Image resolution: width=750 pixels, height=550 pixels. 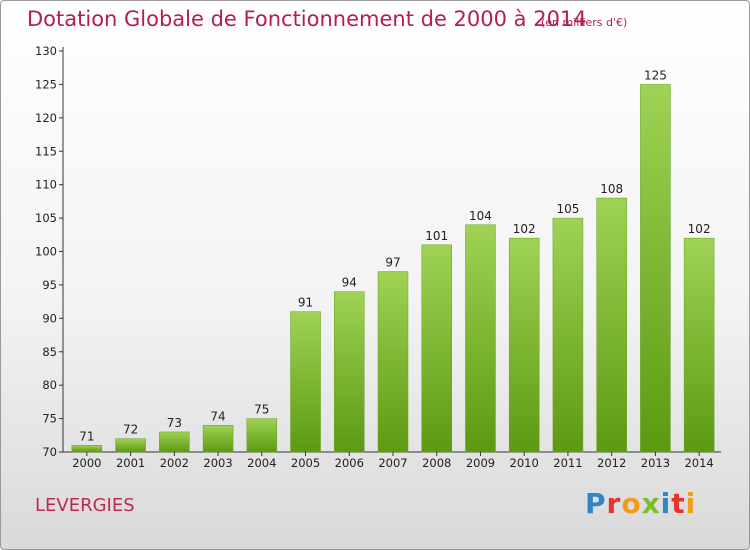 I want to click on bar-2014, so click(x=699, y=345).